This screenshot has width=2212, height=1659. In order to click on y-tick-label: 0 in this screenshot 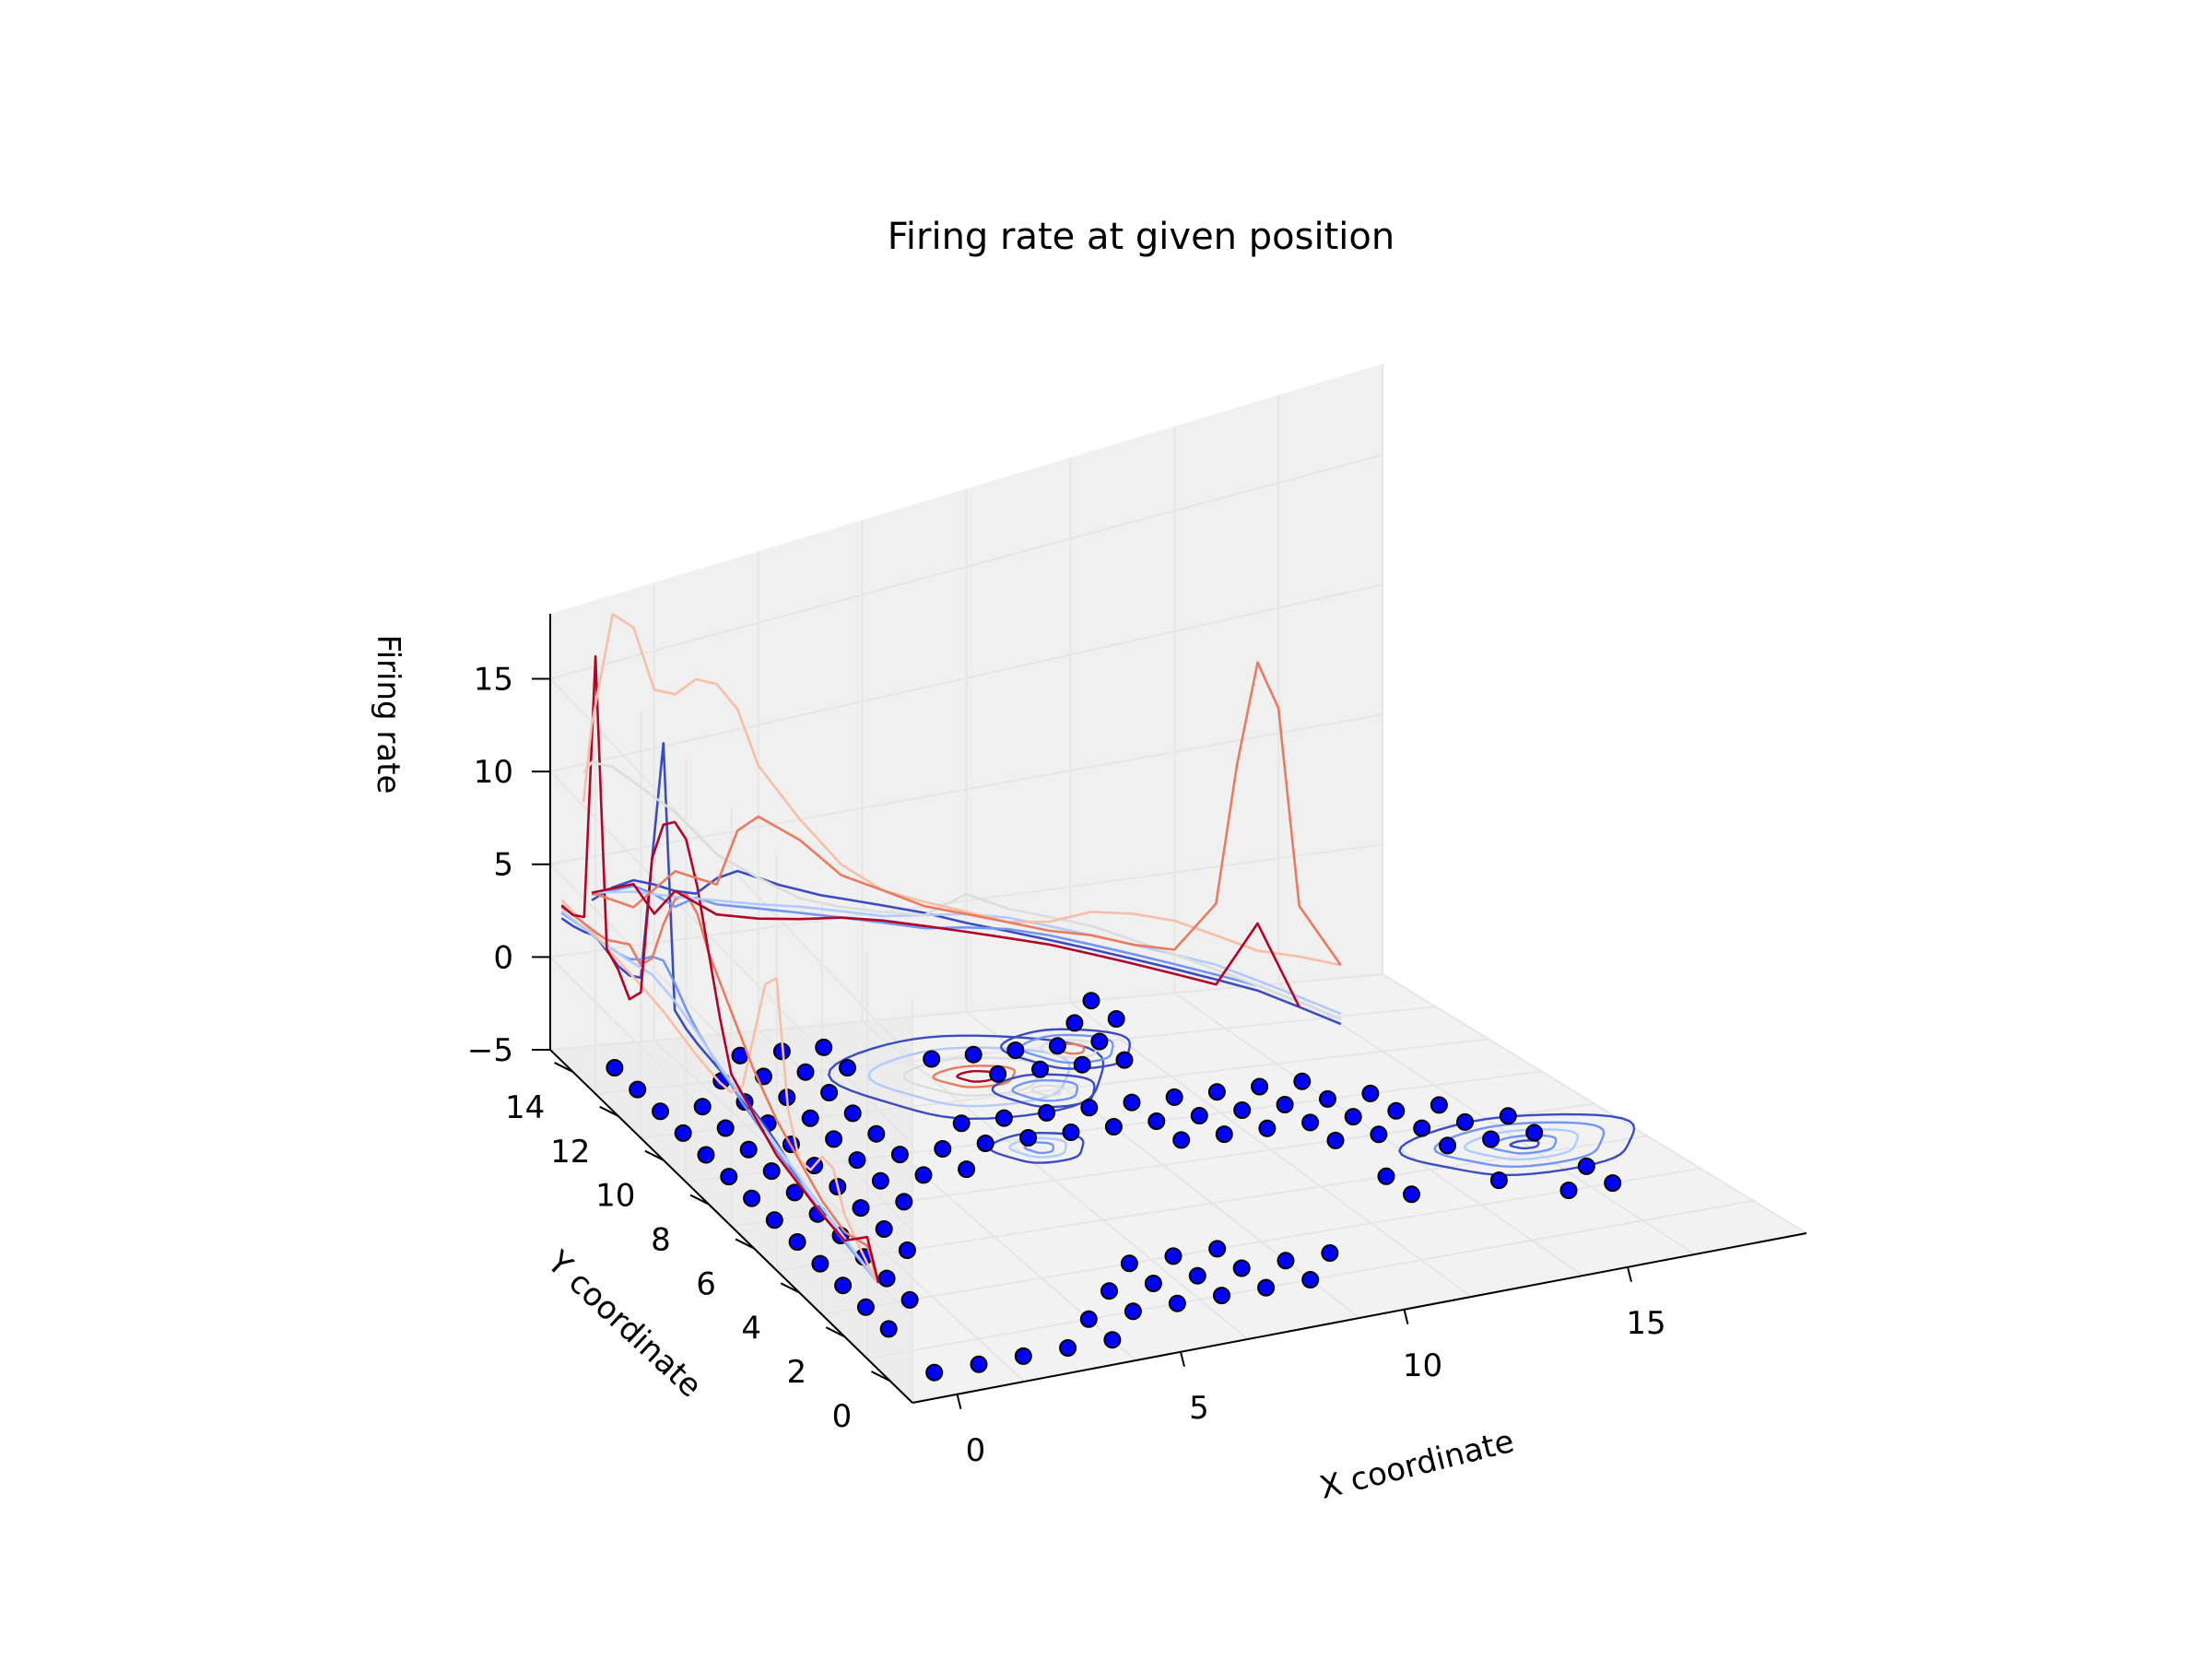, I will do `click(842, 1416)`.